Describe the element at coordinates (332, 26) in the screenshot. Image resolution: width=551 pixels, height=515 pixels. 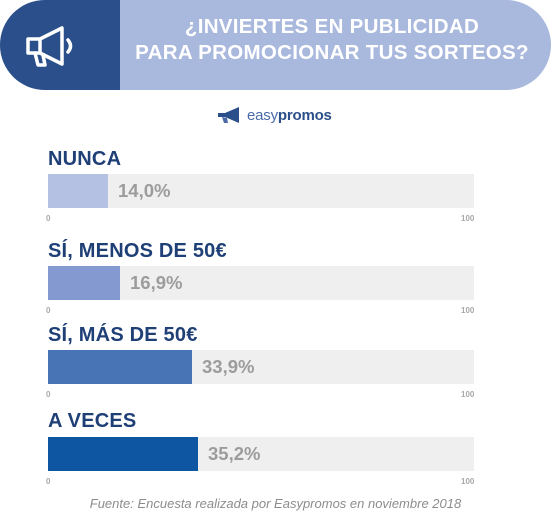
I see `title-line-1: ¿INVIERTES EN PUBLICIDAD` at that location.